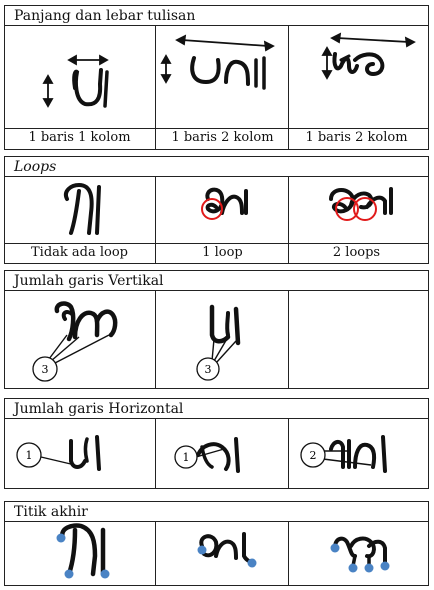 This screenshot has height=590, width=434. Describe the element at coordinates (216, 512) in the screenshot. I see `section-title: Titik akhir` at that location.